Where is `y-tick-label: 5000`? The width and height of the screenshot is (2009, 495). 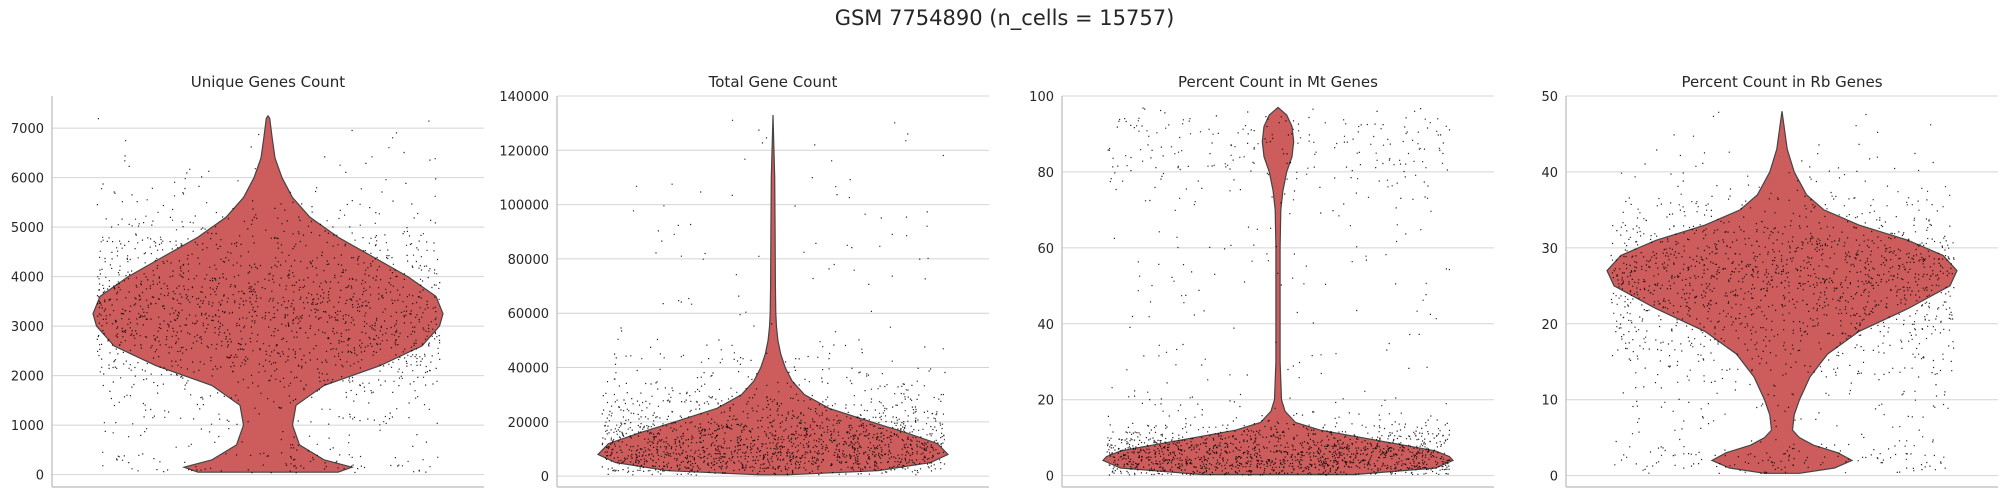 y-tick-label: 5000 is located at coordinates (27, 228).